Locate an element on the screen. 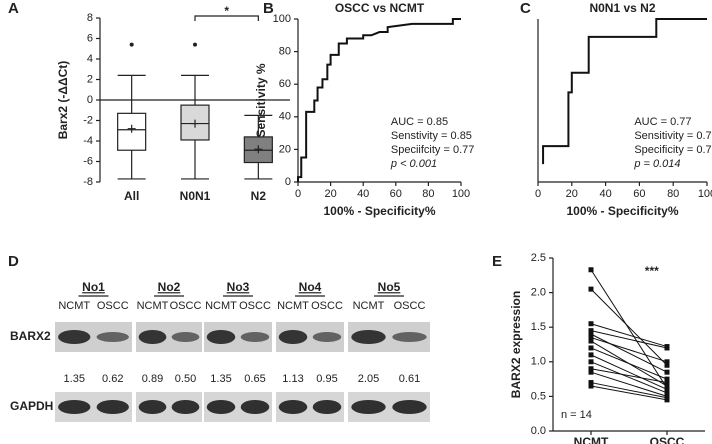 The height and width of the screenshot is (444, 712). group-label: No5 is located at coordinates (389, 287).